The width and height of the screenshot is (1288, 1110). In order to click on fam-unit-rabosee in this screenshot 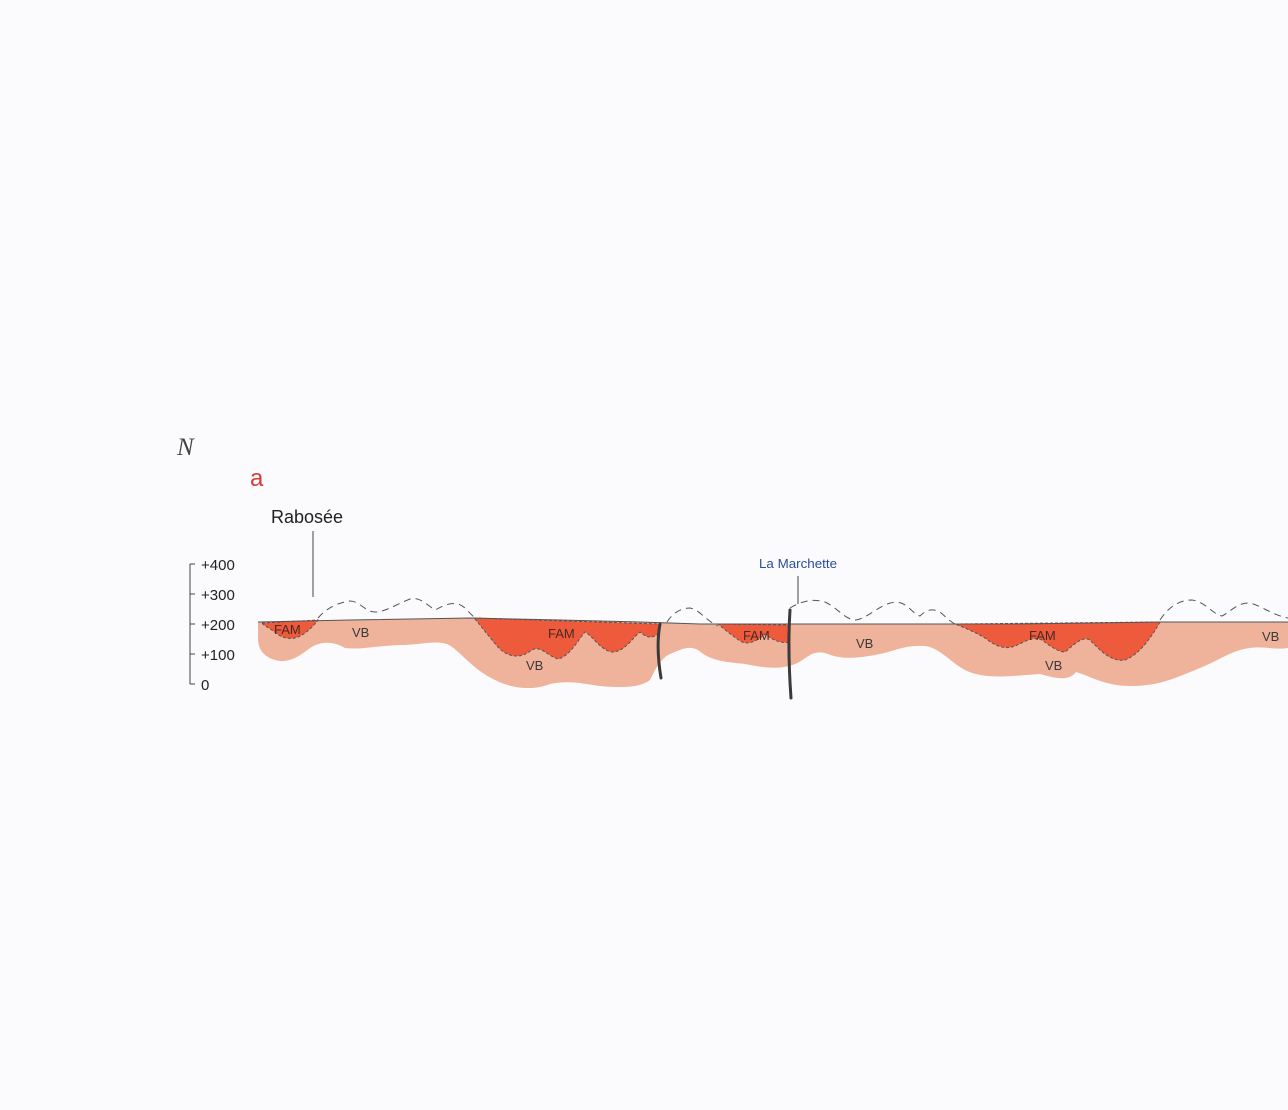, I will do `click(290, 629)`.